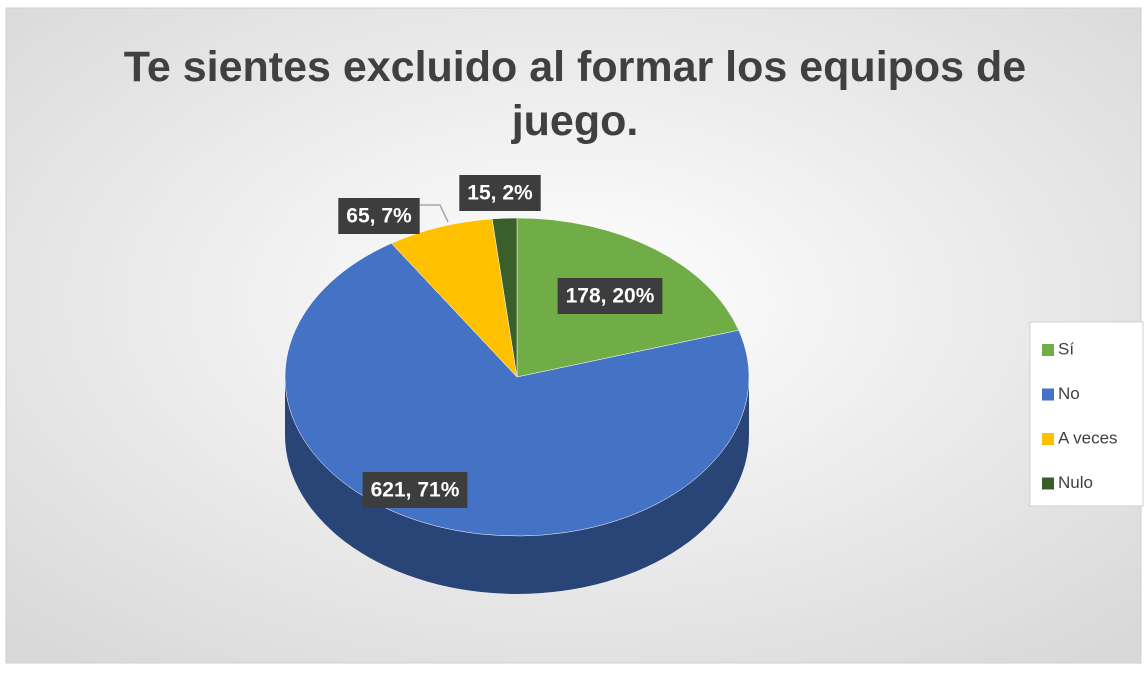 The width and height of the screenshot is (1147, 675). I want to click on data-label: 178, 20%, so click(610, 296).